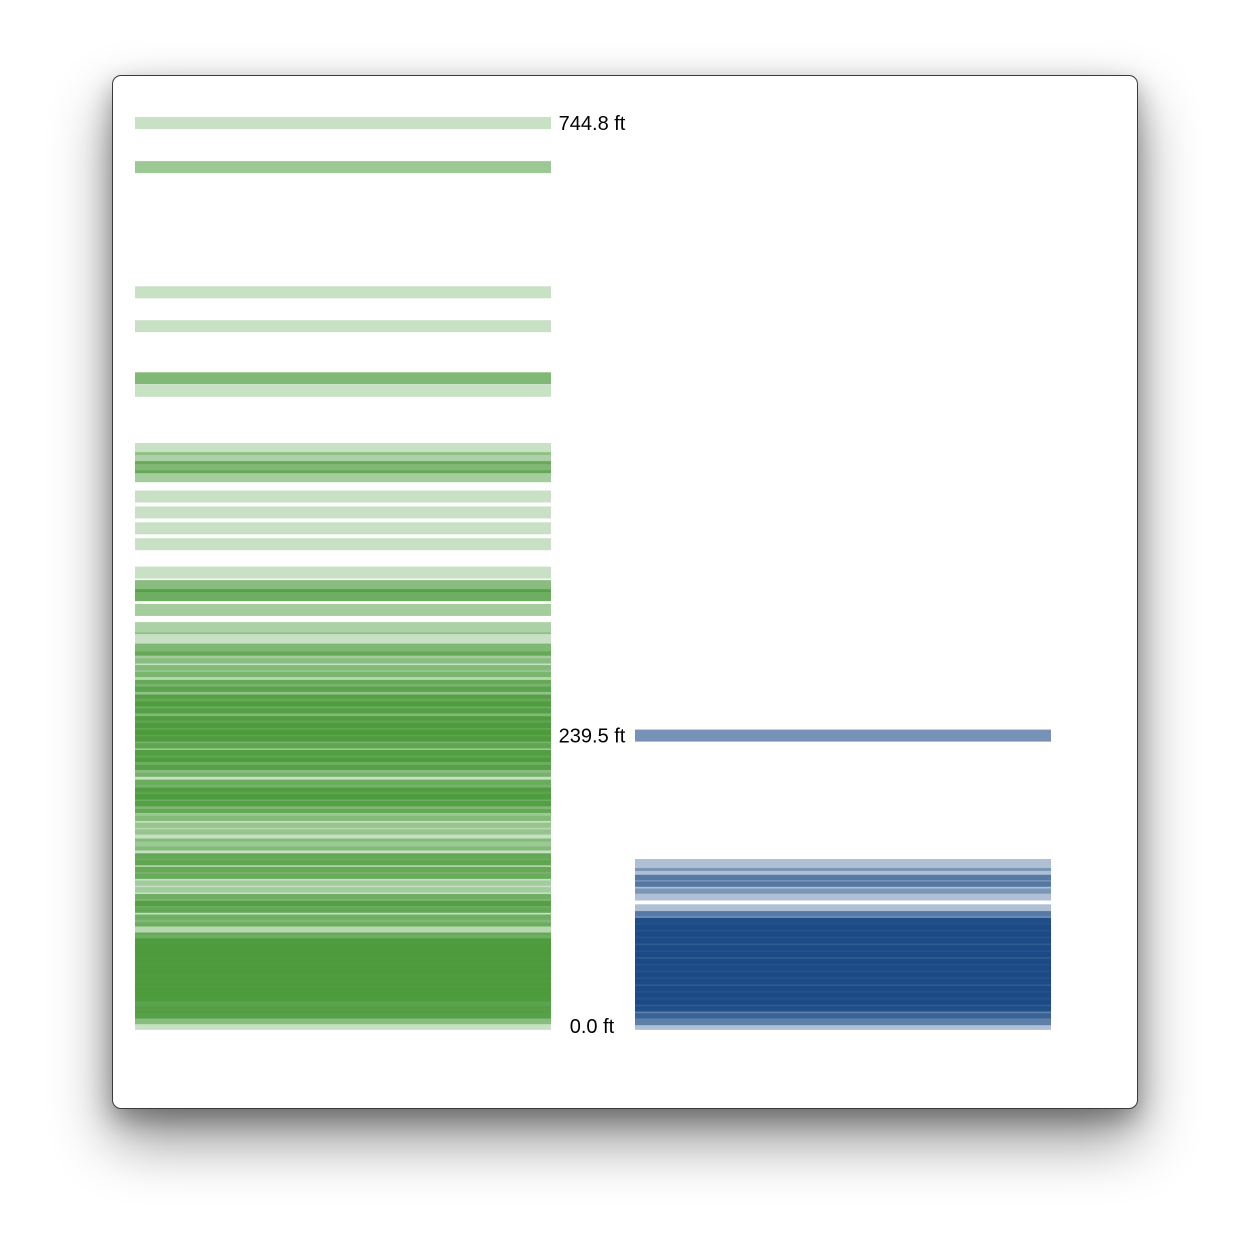 The width and height of the screenshot is (1248, 1256). What do you see at coordinates (592, 737) in the screenshot?
I see `value-label: 239.5 ft` at bounding box center [592, 737].